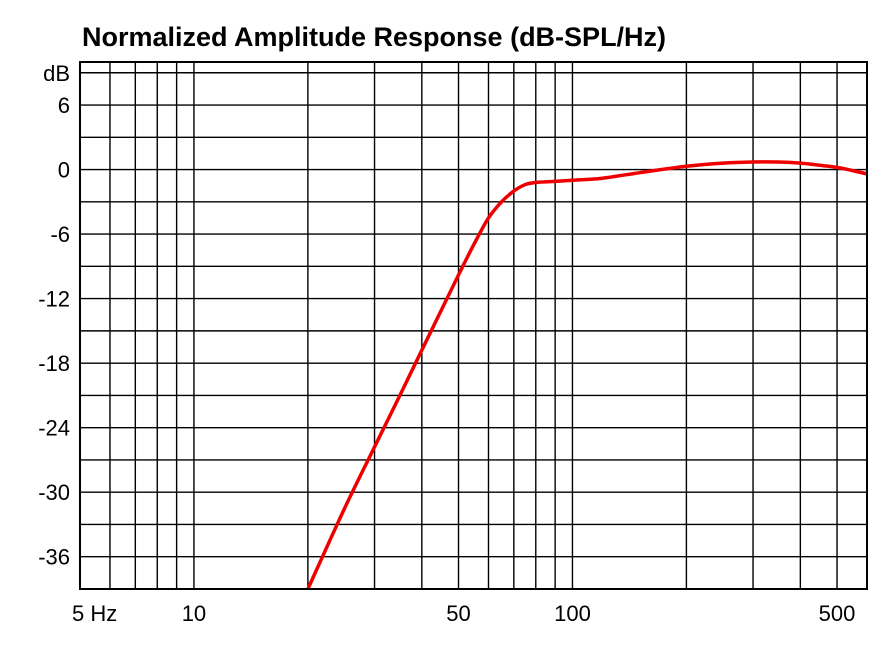 This screenshot has width=896, height=651. I want to click on y-tick-label: -24, so click(54, 428).